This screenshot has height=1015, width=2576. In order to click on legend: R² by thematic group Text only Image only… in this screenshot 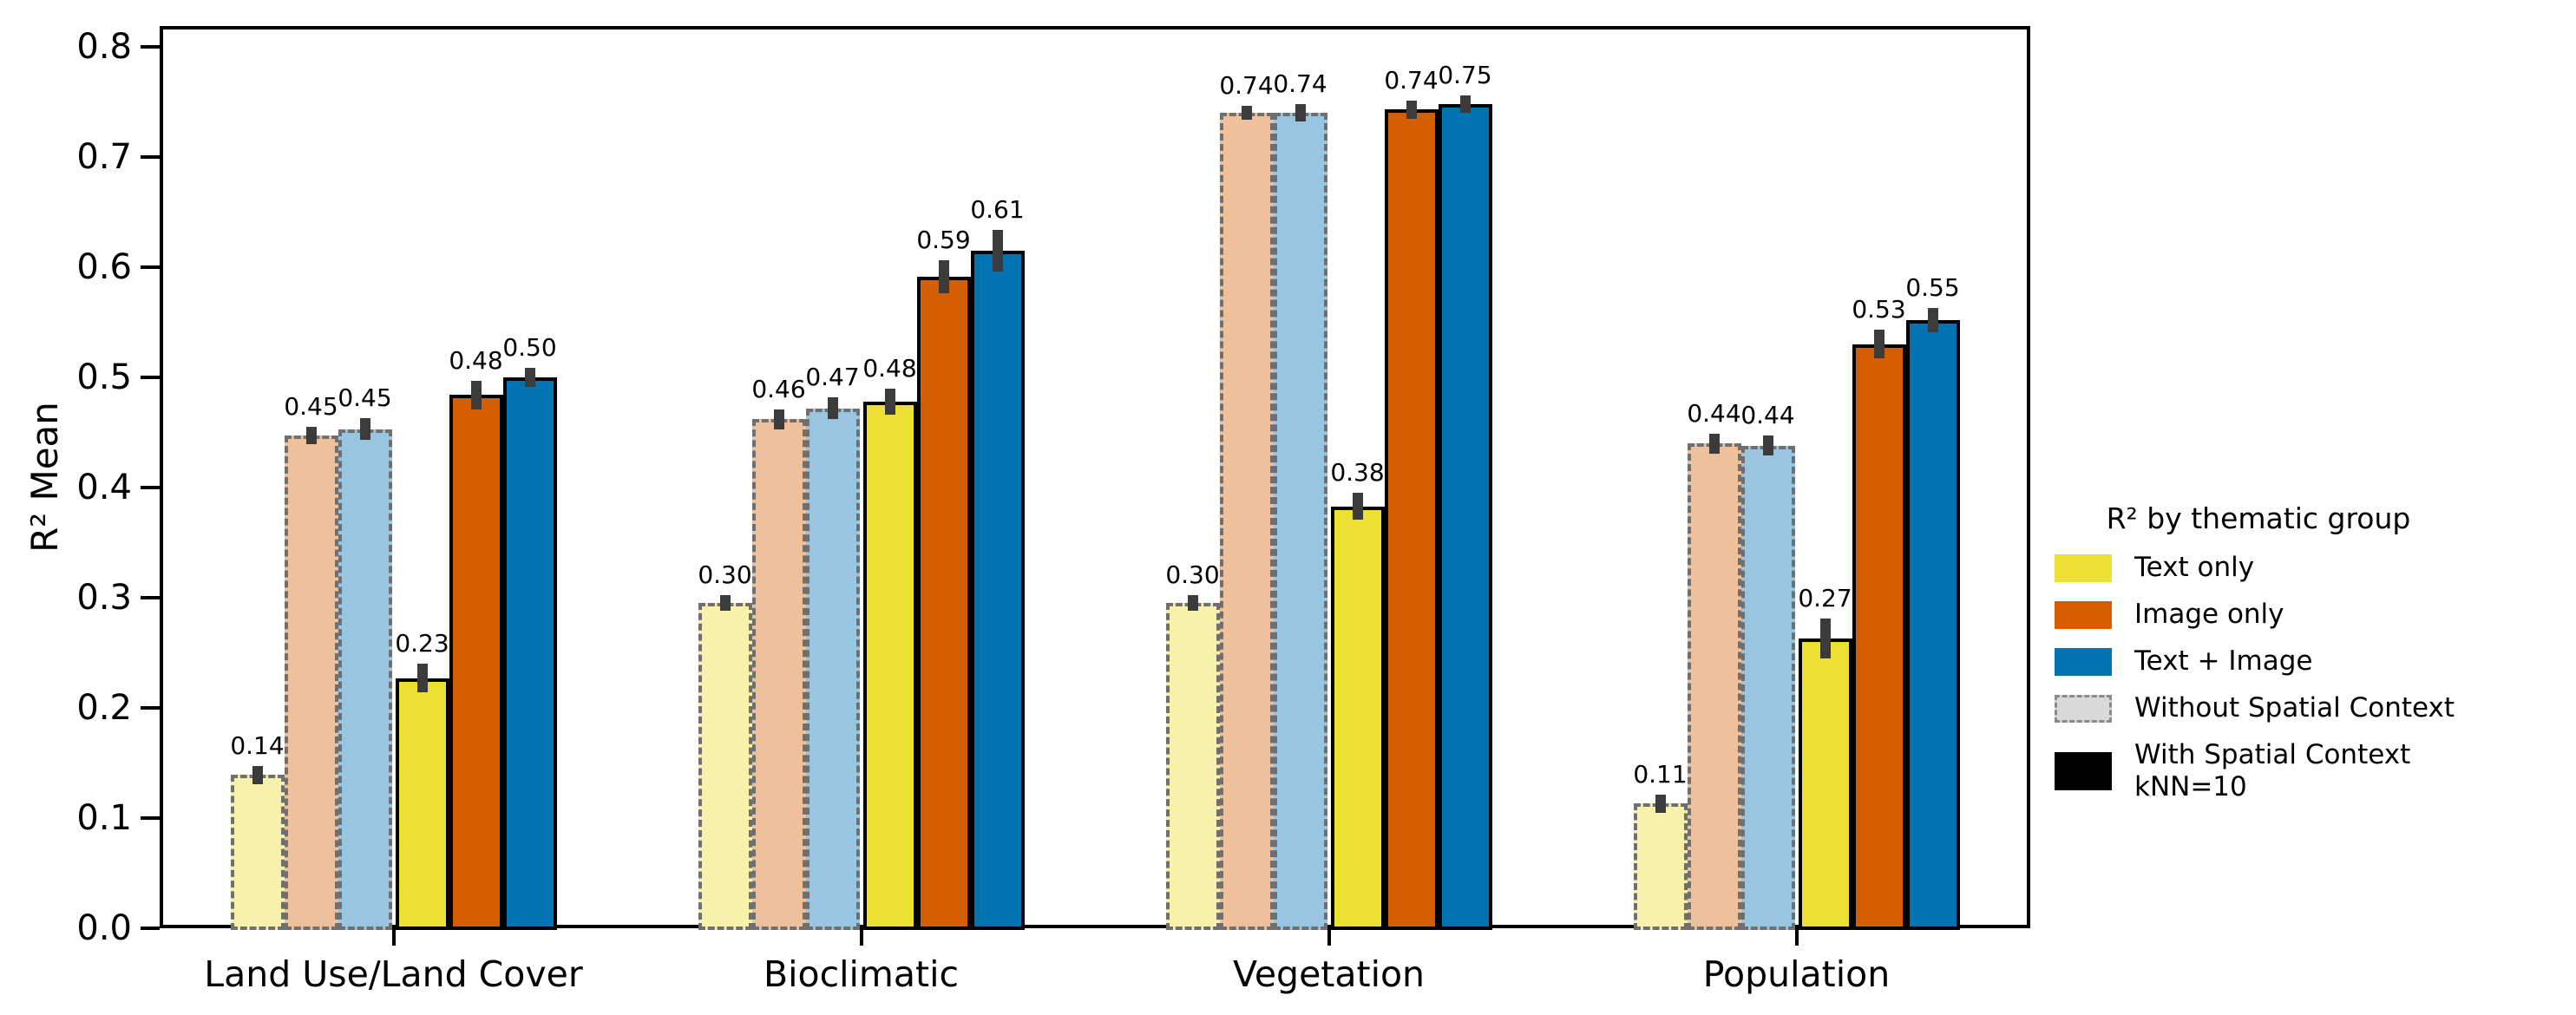, I will do `click(2258, 659)`.